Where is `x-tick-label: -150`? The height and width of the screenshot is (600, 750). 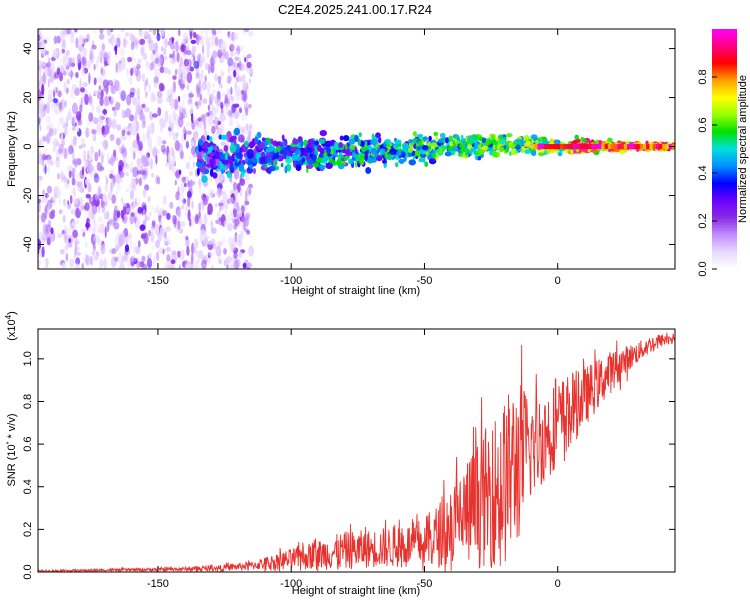 x-tick-label: -150 is located at coordinates (158, 584).